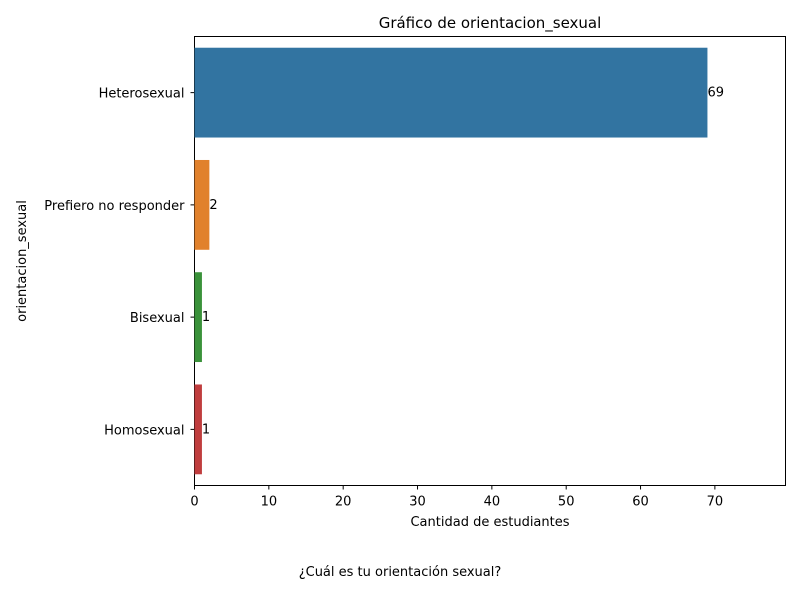 The width and height of the screenshot is (800, 600). What do you see at coordinates (194, 502) in the screenshot?
I see `x-tick-label: 0` at bounding box center [194, 502].